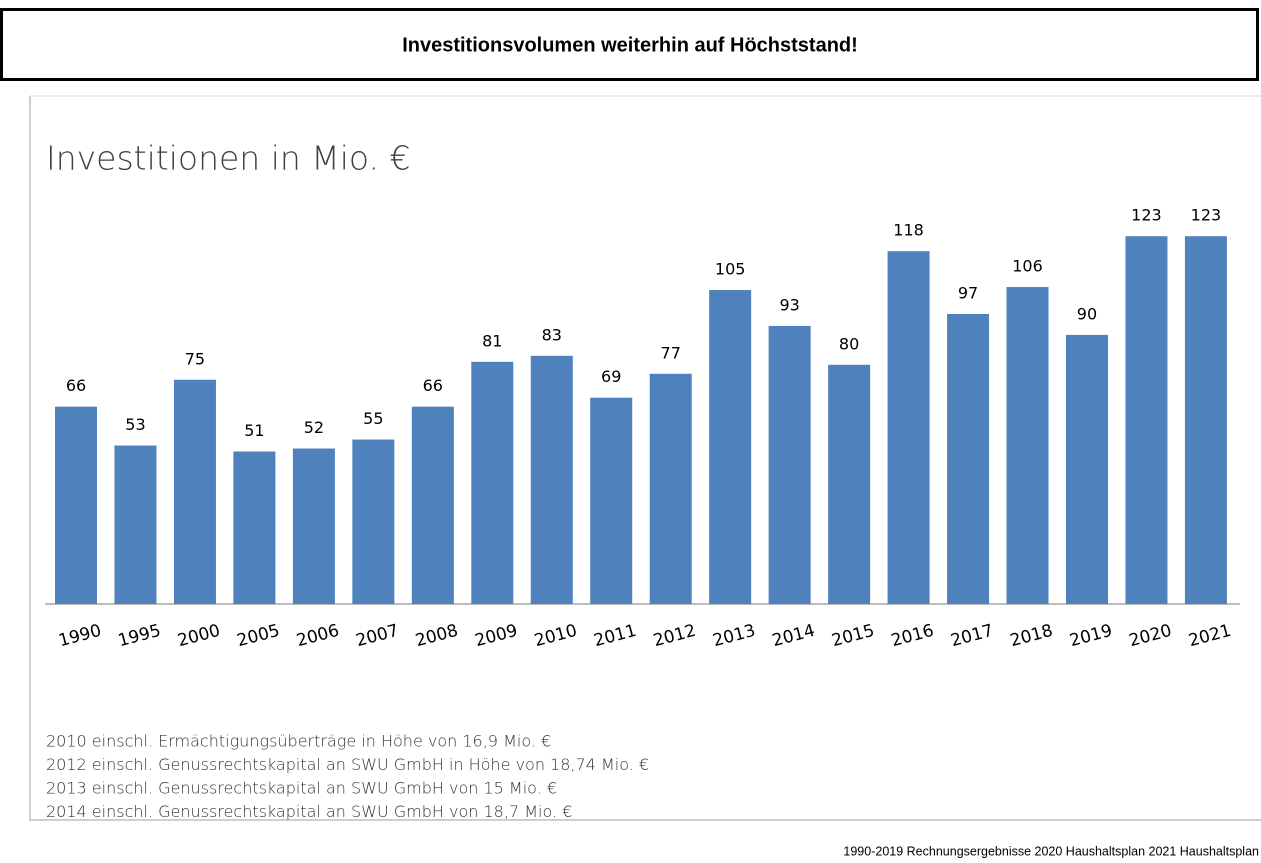  Describe the element at coordinates (135, 424) in the screenshot. I see `value-label: 53` at that location.